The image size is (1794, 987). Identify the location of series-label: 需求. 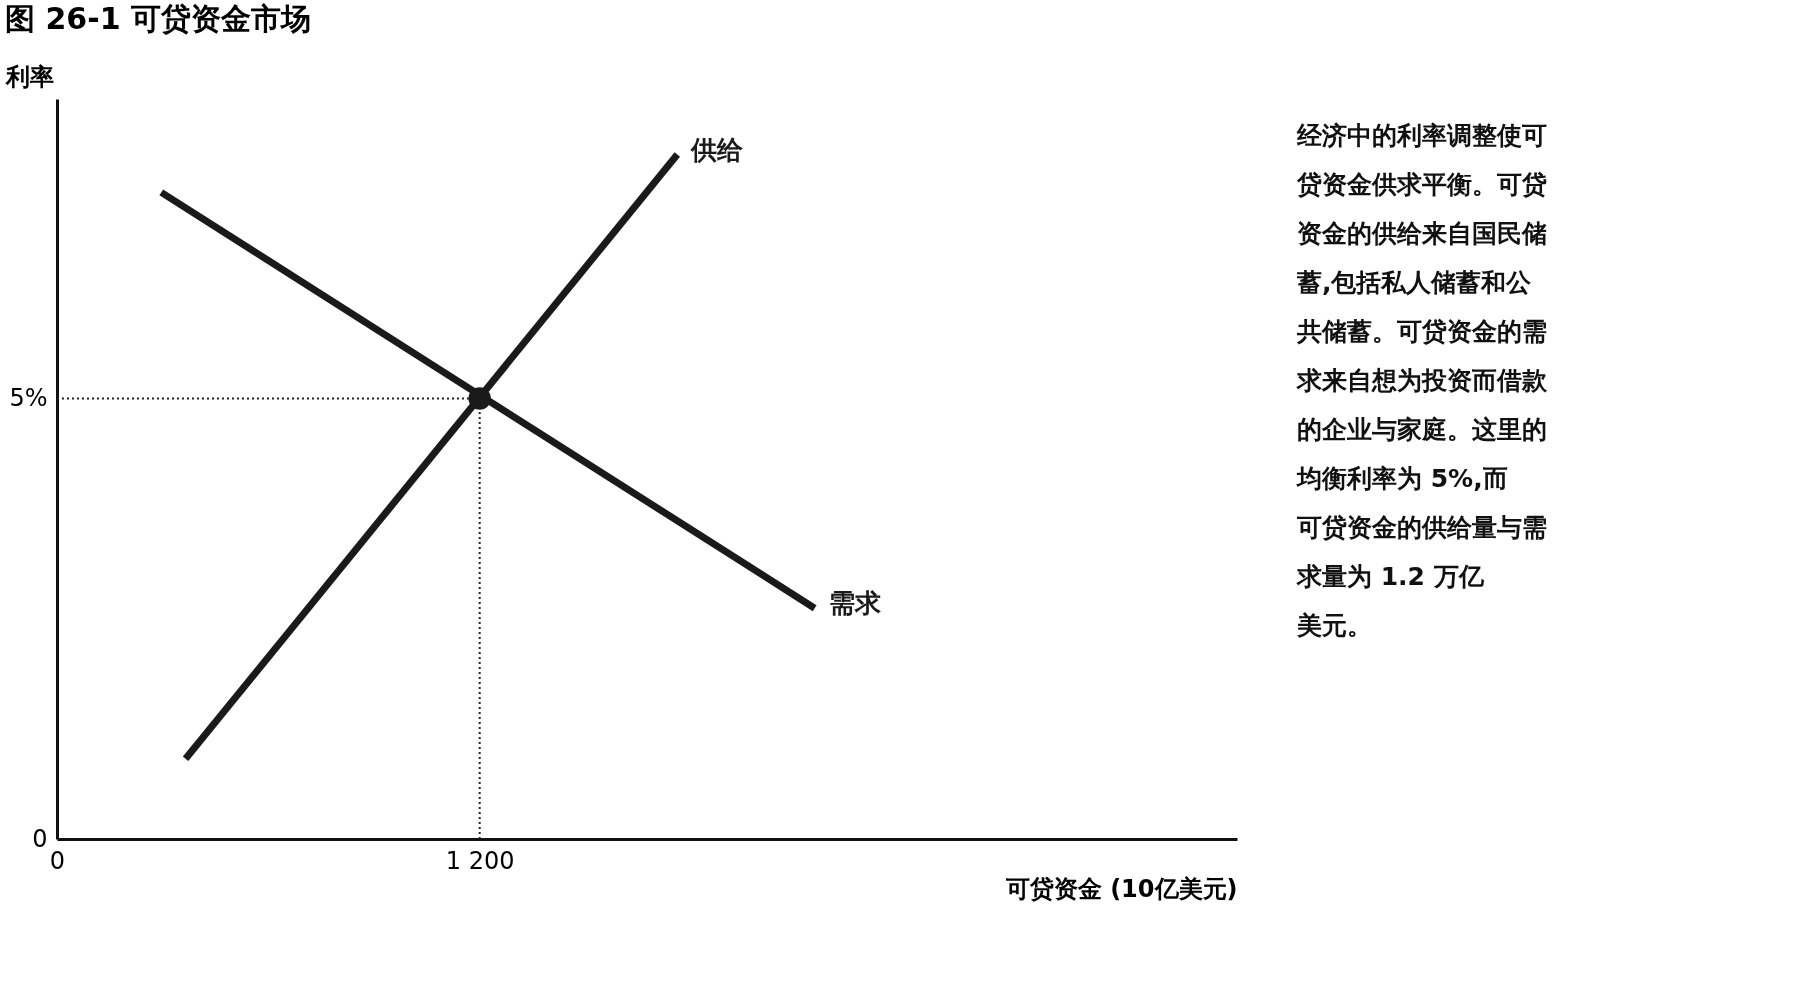
(855, 603).